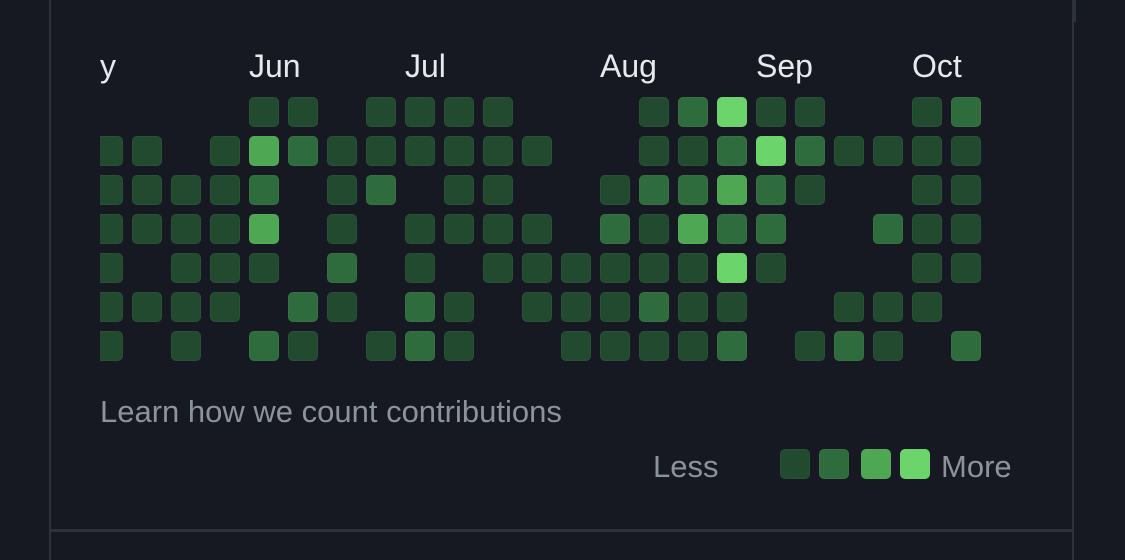 Image resolution: width=1125 pixels, height=560 pixels. What do you see at coordinates (331, 411) in the screenshot?
I see `learn-contributions-link: Learn how we count contributions` at bounding box center [331, 411].